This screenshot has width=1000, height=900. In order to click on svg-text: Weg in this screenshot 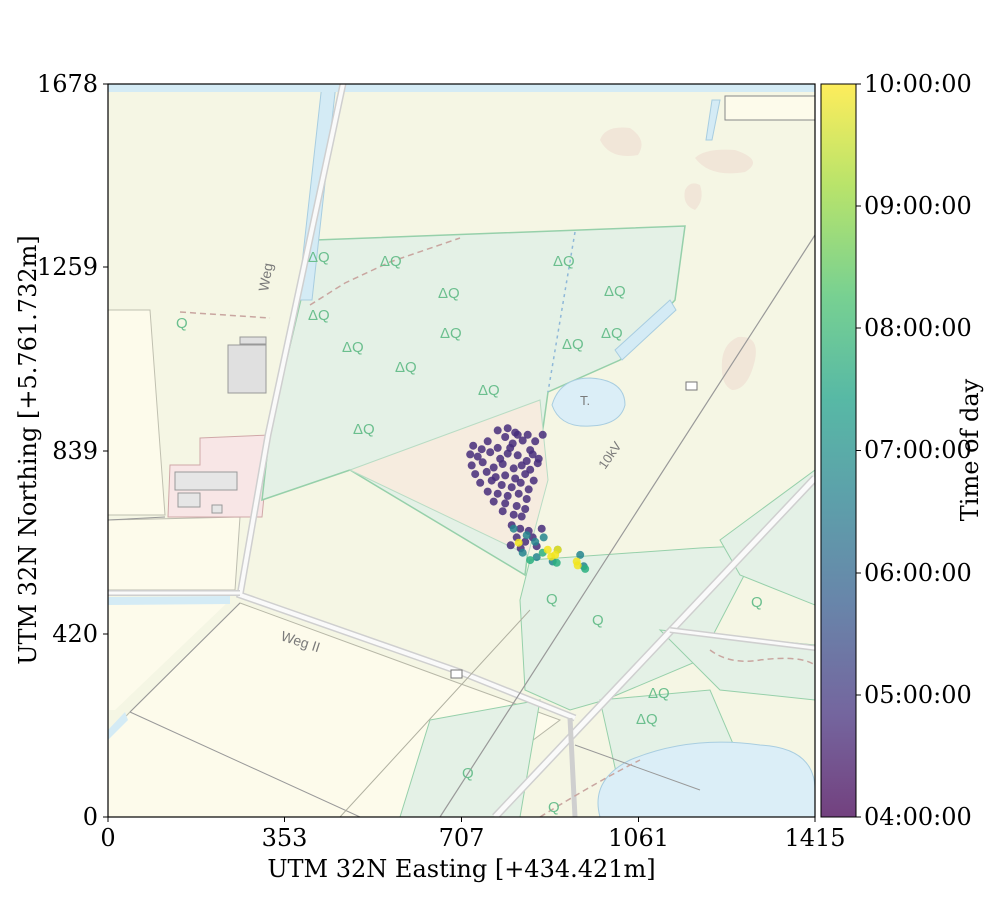, I will do `click(265, 277)`.